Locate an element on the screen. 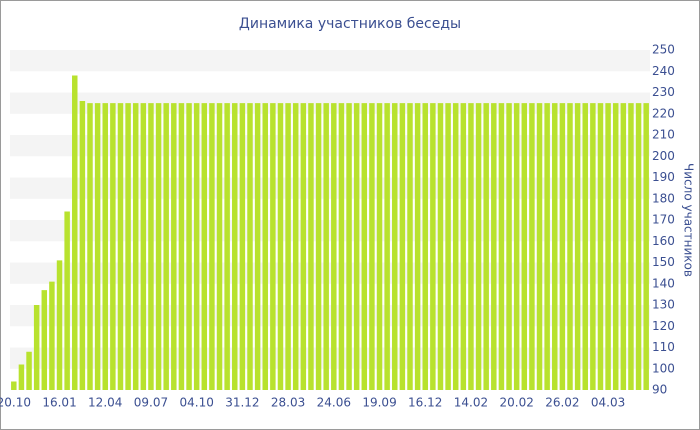 This screenshot has width=700, height=430. x-tick-label: 20.02 is located at coordinates (516, 403).